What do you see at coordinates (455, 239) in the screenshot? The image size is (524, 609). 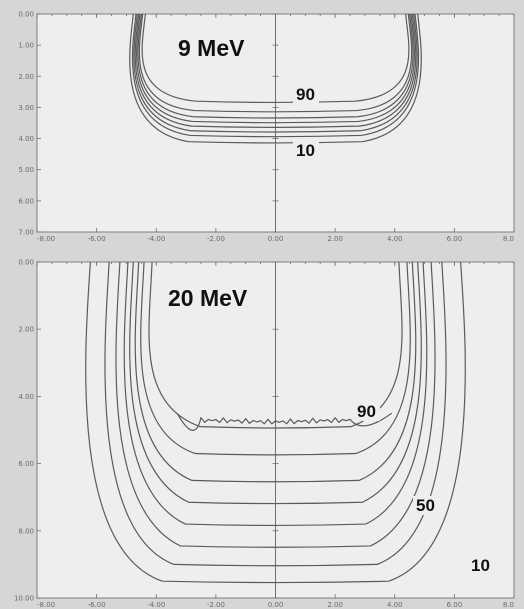 I see `panel-9mev-x-tick-label: 6.00` at bounding box center [455, 239].